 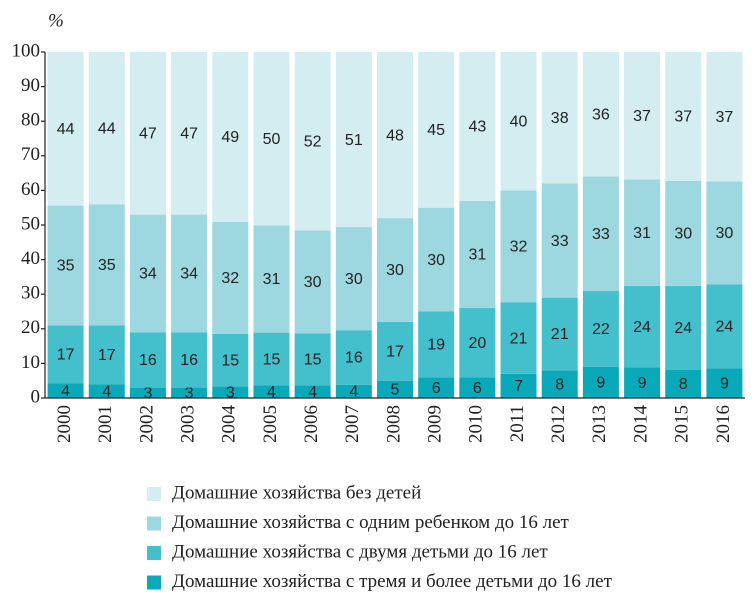 What do you see at coordinates (64, 424) in the screenshot?
I see `x-tick-label: 2000` at bounding box center [64, 424].